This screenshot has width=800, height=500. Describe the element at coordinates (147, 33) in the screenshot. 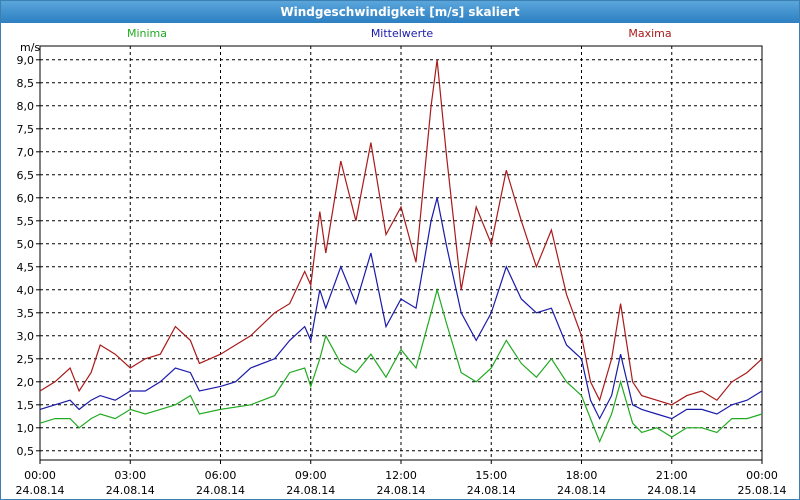

I see `legend-minima: Minima` at that location.